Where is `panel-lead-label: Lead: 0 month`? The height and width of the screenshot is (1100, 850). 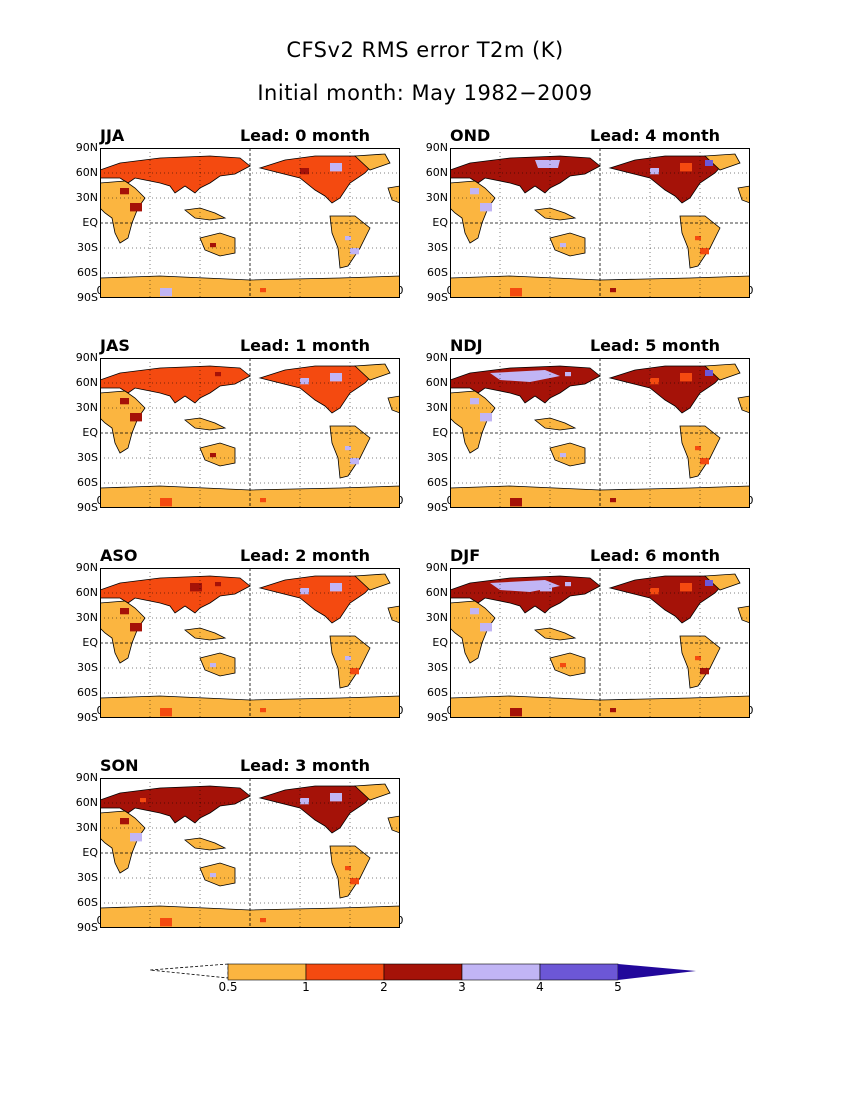 panel-lead-label: Lead: 0 month is located at coordinates (304, 135).